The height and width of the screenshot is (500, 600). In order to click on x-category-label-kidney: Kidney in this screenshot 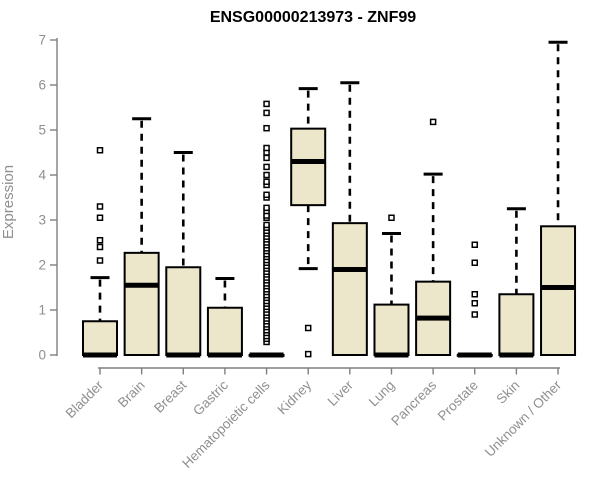, I will do `click(295, 397)`.